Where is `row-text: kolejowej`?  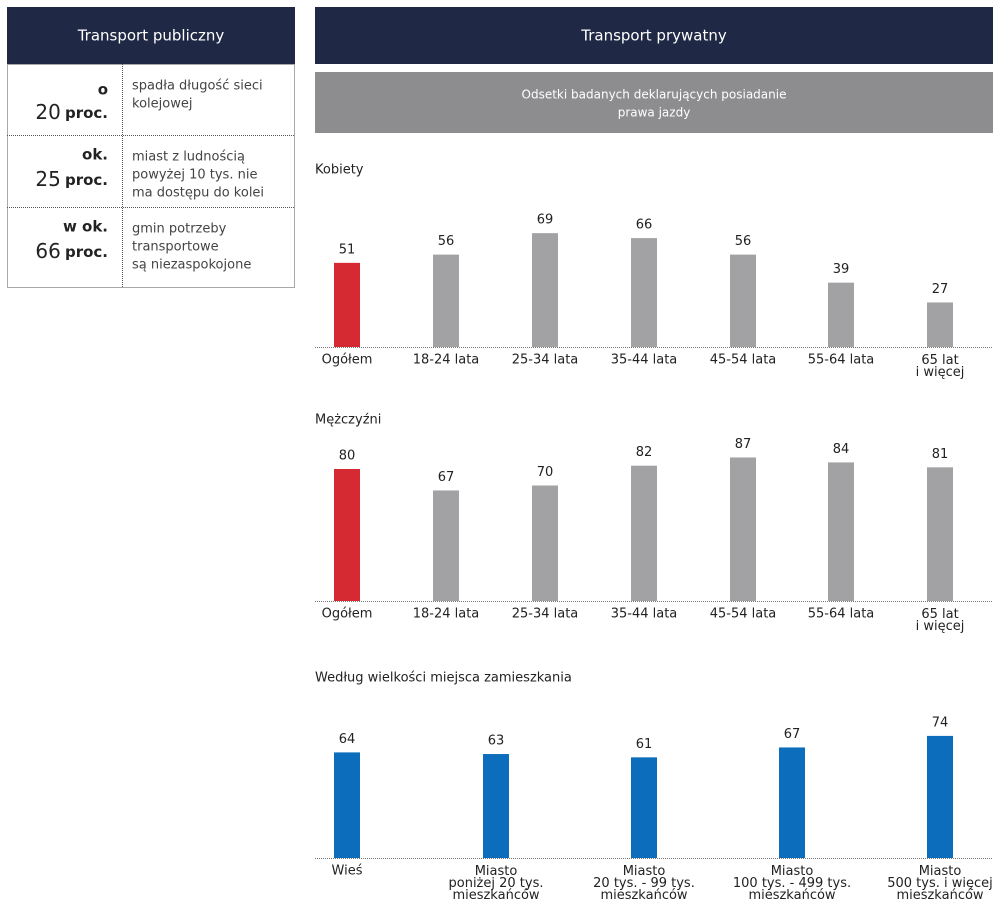
row-text: kolejowej is located at coordinates (162, 104).